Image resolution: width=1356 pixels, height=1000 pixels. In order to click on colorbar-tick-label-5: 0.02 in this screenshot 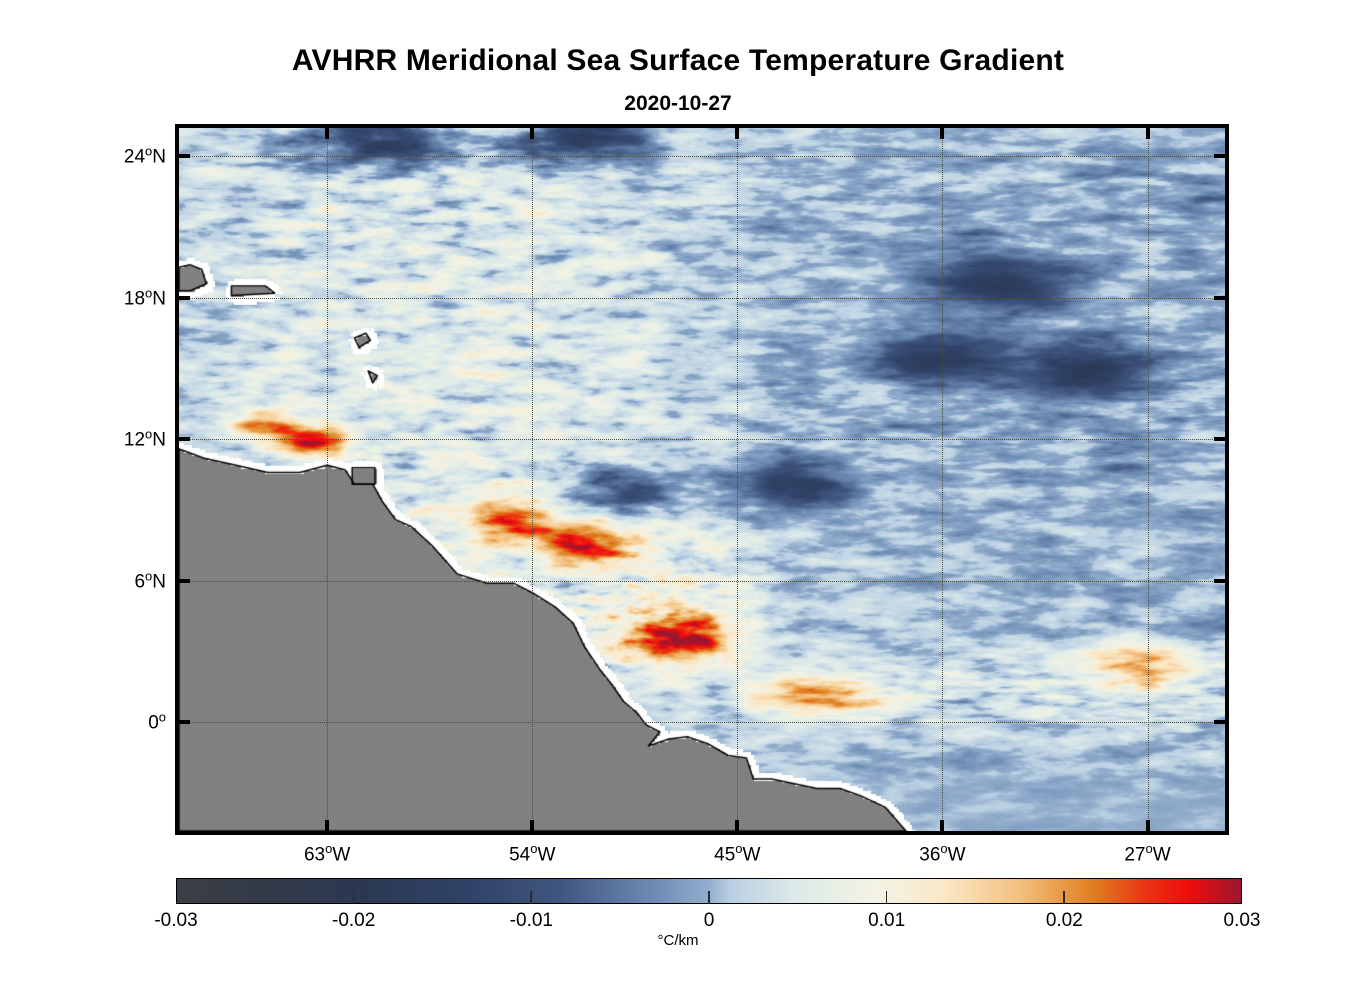, I will do `click(1064, 920)`.